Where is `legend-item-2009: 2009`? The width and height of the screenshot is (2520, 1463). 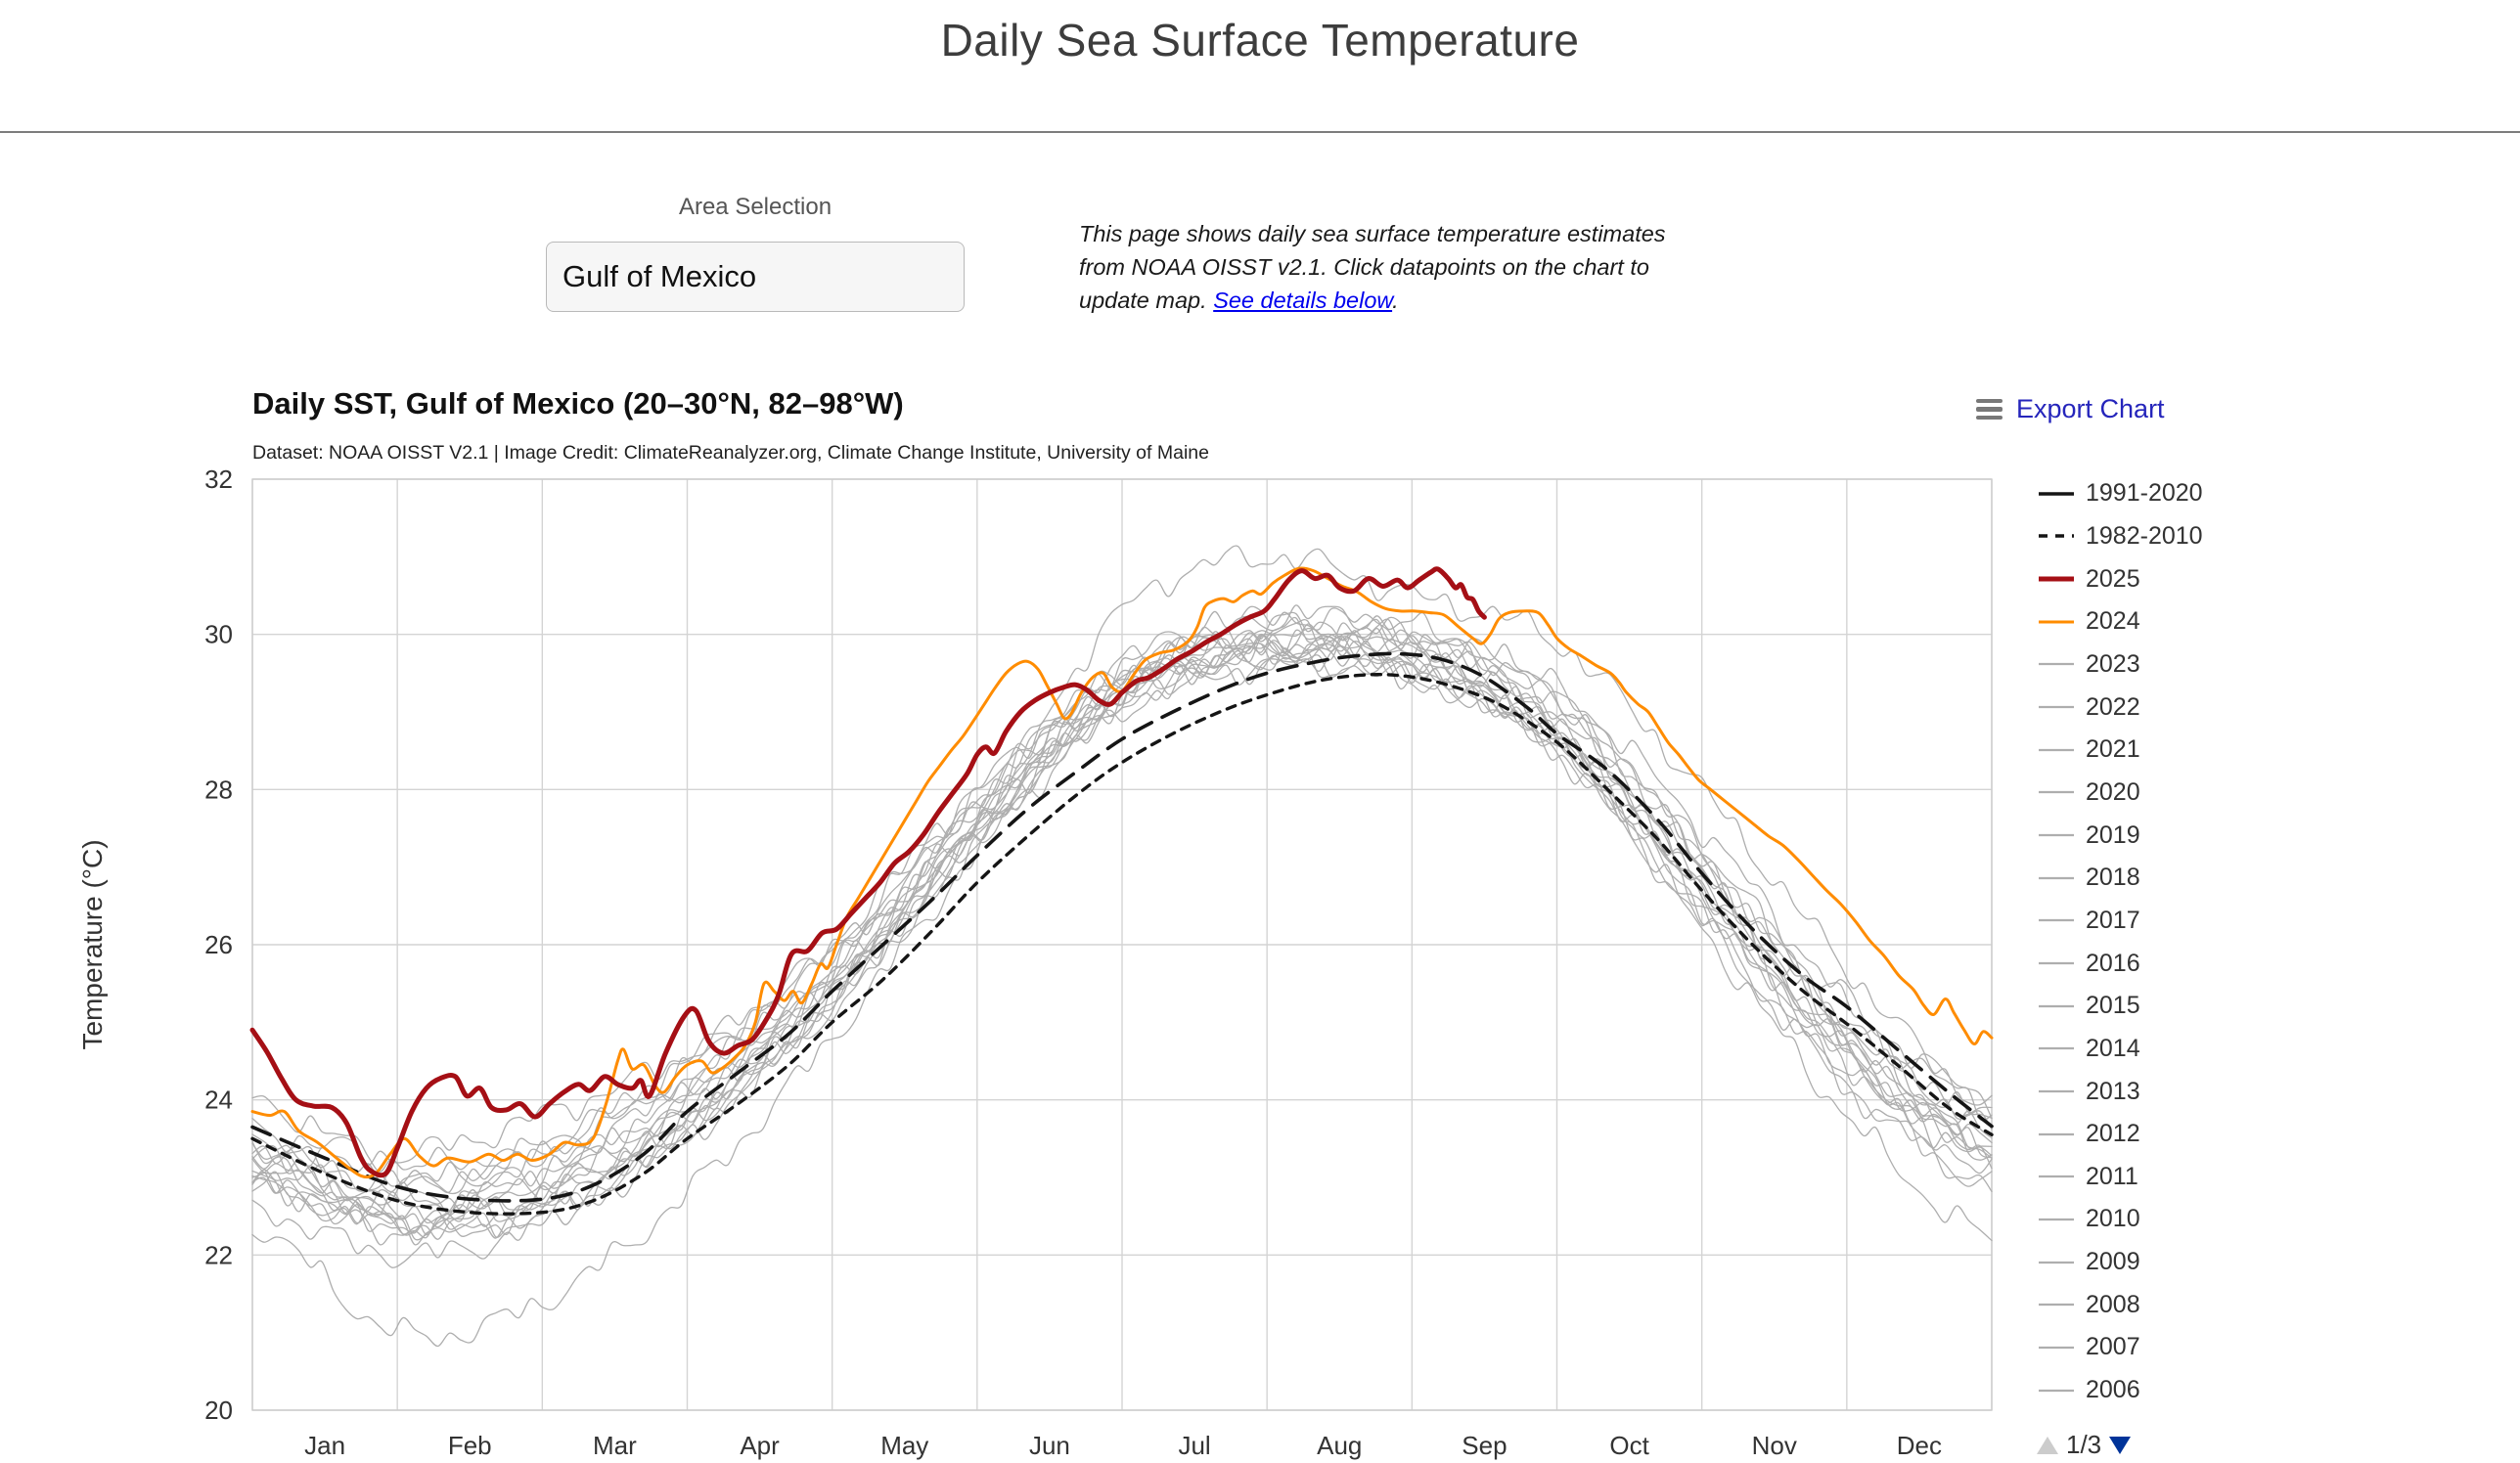 legend-item-2009: 2009 is located at coordinates (2120, 1262).